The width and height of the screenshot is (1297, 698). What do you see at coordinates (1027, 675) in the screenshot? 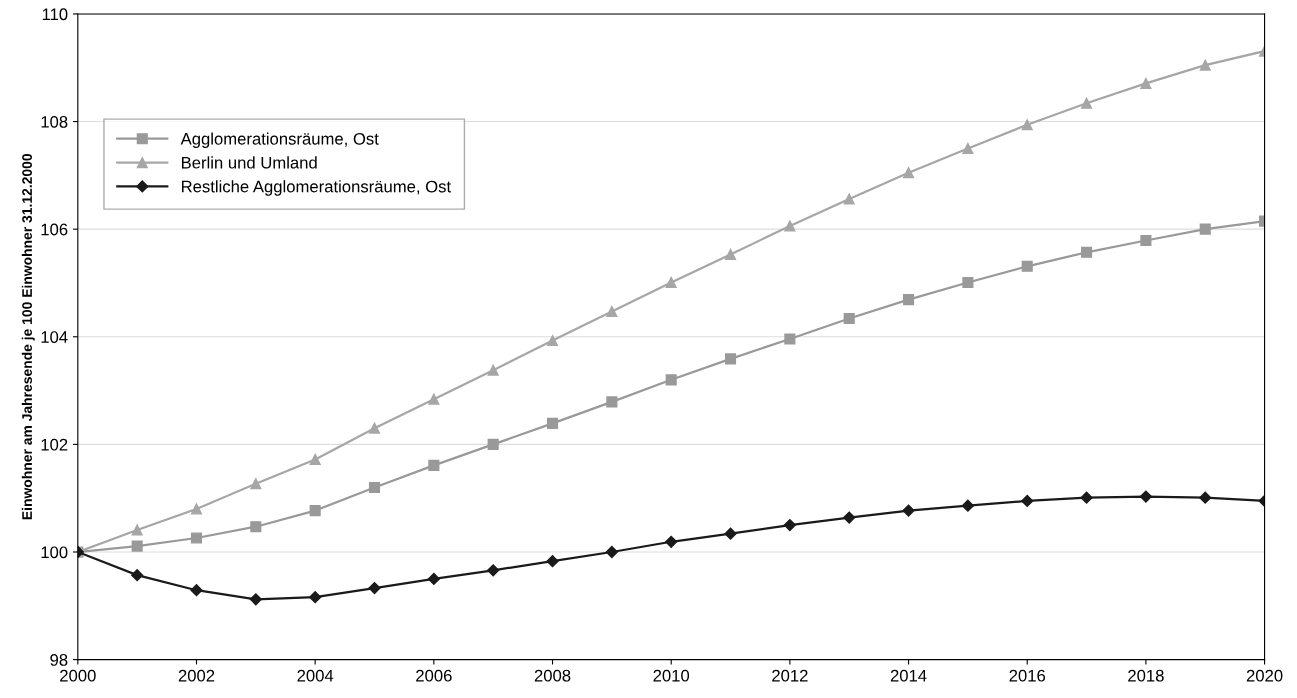
I see `x-tick-label: 2016` at bounding box center [1027, 675].